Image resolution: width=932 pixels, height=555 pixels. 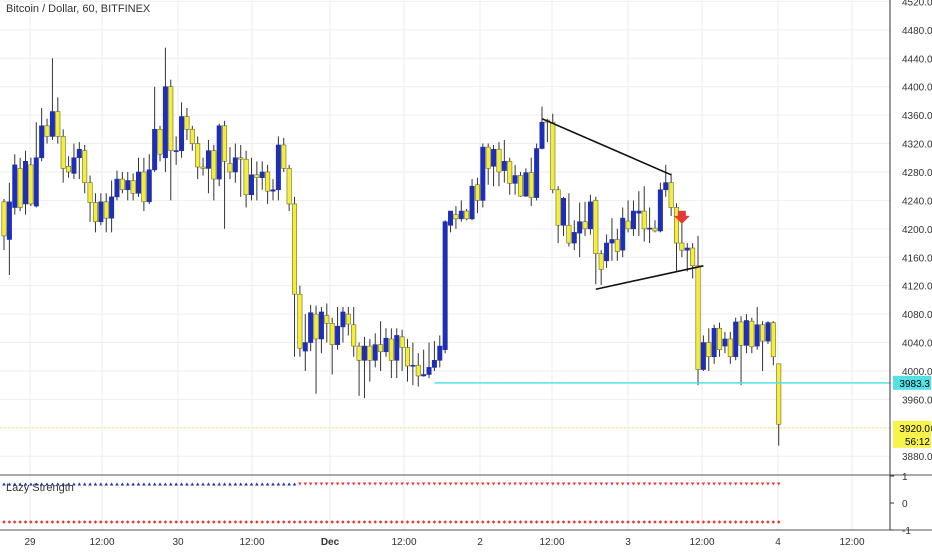 I want to click on price-tick-label: 4160.0, so click(x=917, y=258).